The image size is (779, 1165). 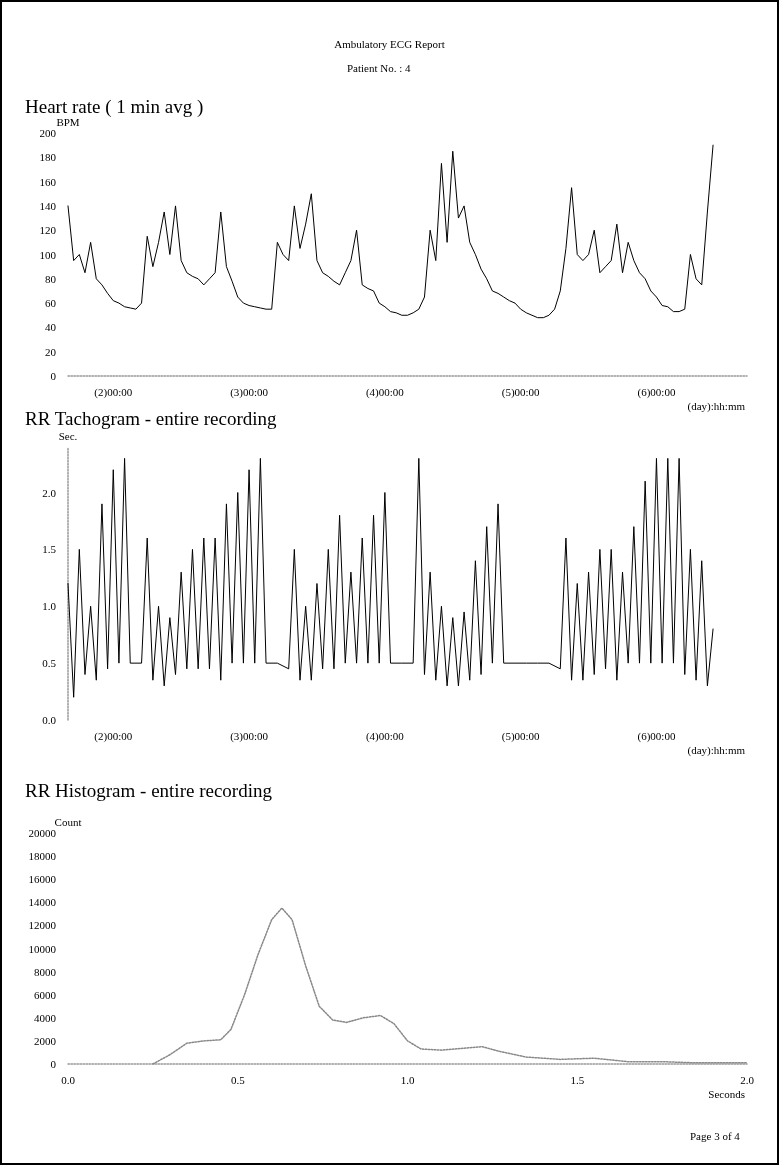 What do you see at coordinates (45, 971) in the screenshot?
I see `y-tick-label: 8000` at bounding box center [45, 971].